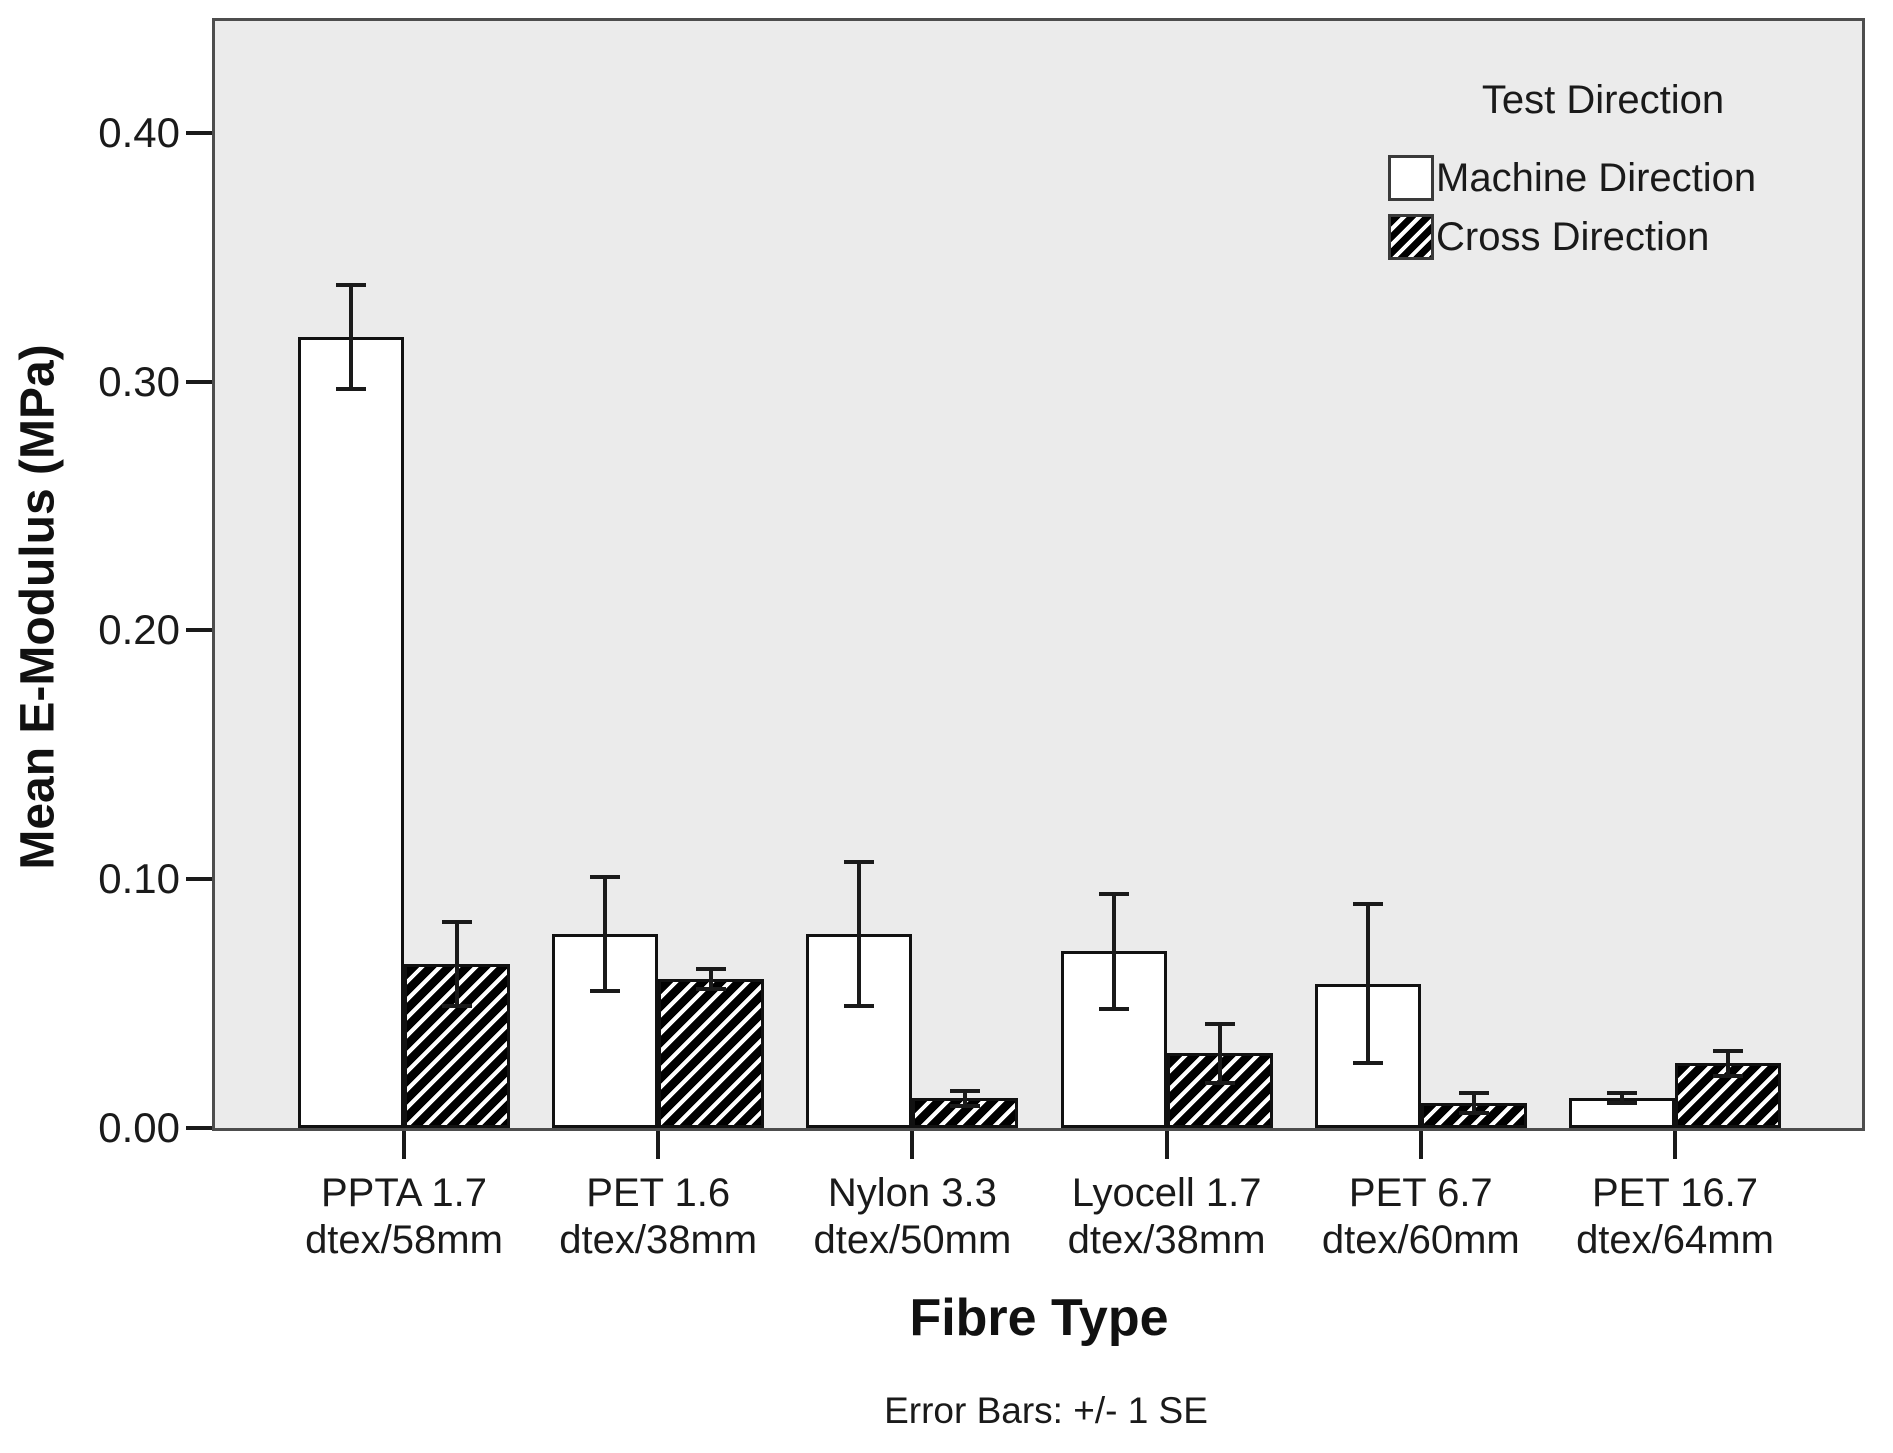  What do you see at coordinates (139, 132) in the screenshot?
I see `y-tick-label: 0.40` at bounding box center [139, 132].